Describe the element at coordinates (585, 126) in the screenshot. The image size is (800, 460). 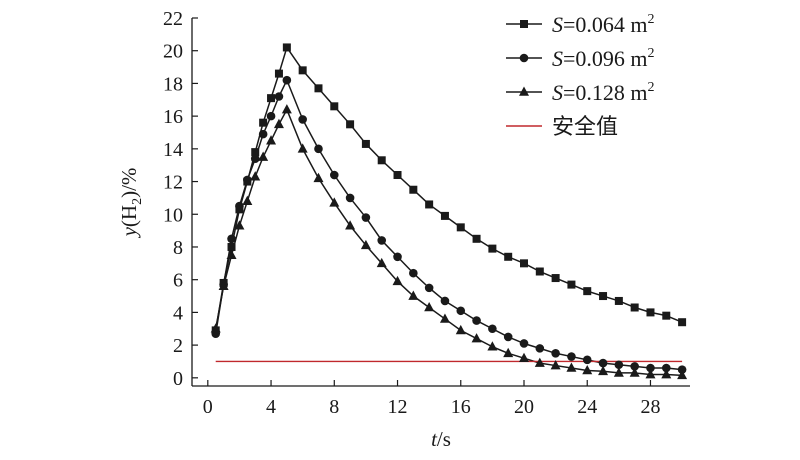
I see `text-run: 安全值` at that location.